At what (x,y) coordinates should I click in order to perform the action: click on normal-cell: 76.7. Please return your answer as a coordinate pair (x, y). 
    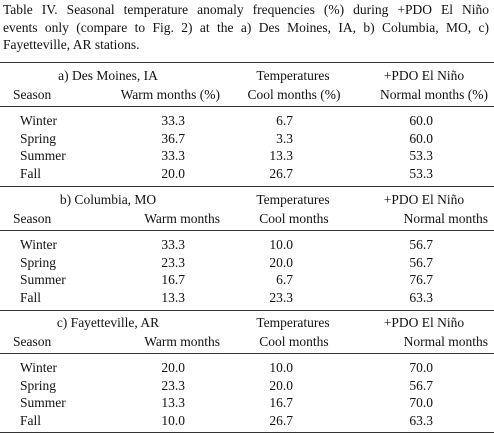
    Looking at the image, I should click on (421, 280).